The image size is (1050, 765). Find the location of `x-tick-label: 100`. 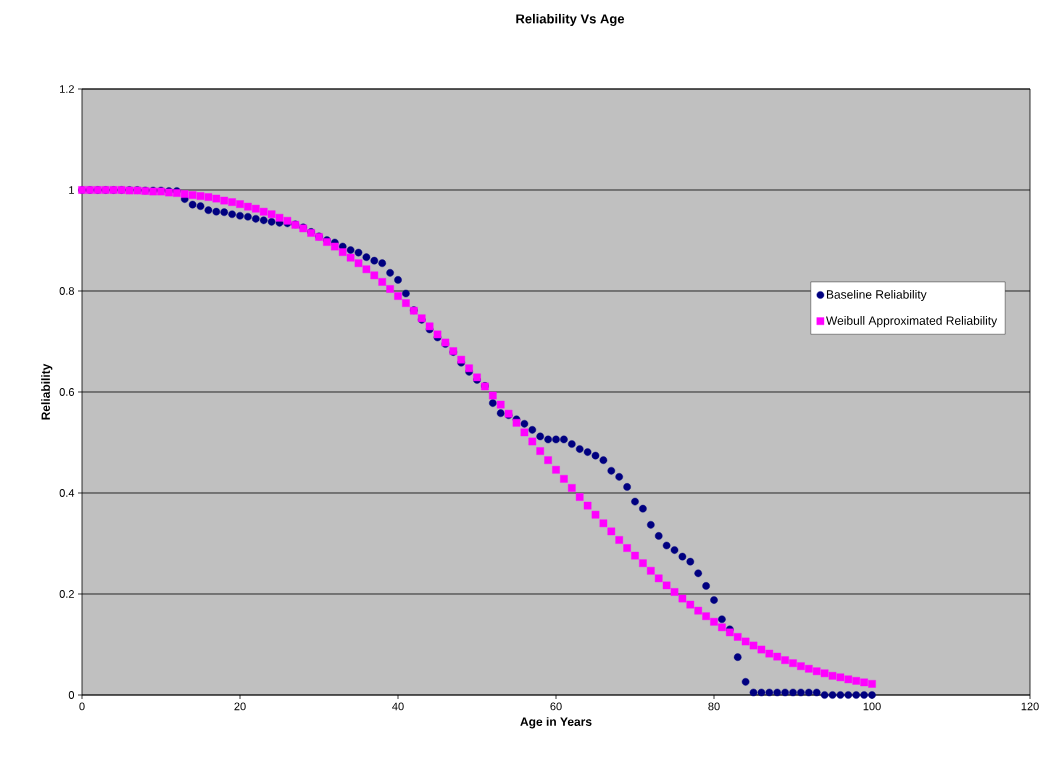

x-tick-label: 100 is located at coordinates (872, 706).